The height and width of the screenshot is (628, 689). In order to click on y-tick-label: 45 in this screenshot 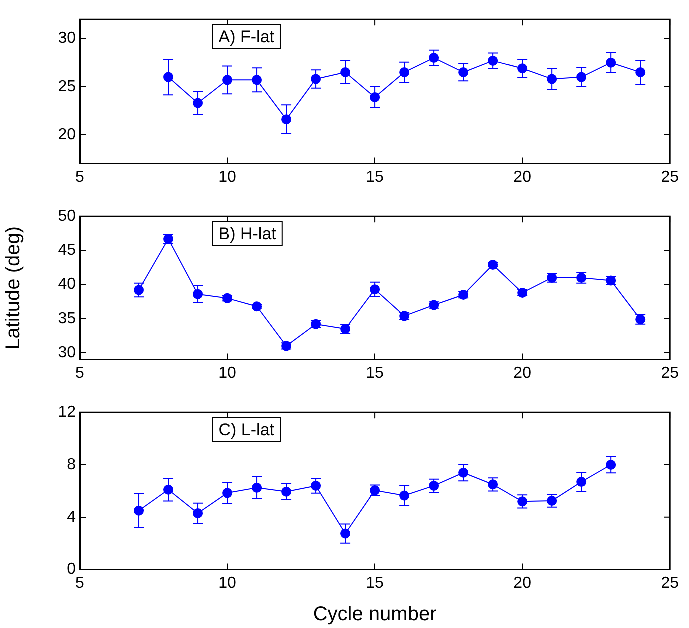, I will do `click(67, 251)`.